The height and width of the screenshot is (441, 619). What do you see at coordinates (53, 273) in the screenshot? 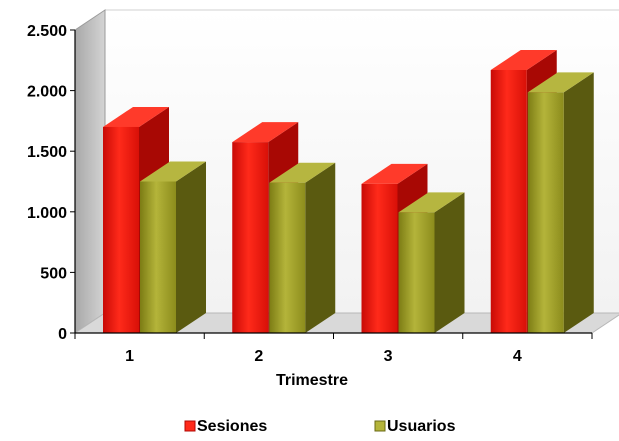
I see `y-tick-label: 500` at bounding box center [53, 273].